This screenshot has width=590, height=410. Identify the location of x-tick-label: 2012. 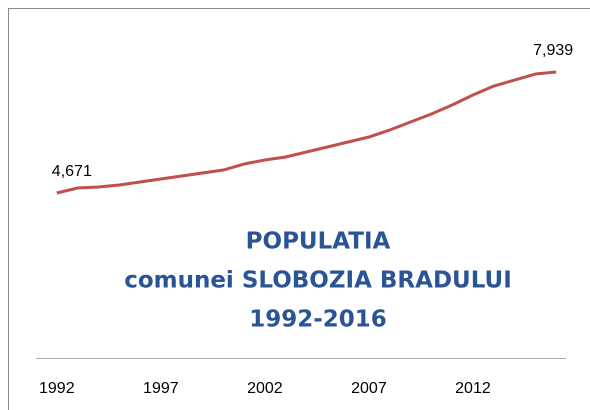
(473, 388).